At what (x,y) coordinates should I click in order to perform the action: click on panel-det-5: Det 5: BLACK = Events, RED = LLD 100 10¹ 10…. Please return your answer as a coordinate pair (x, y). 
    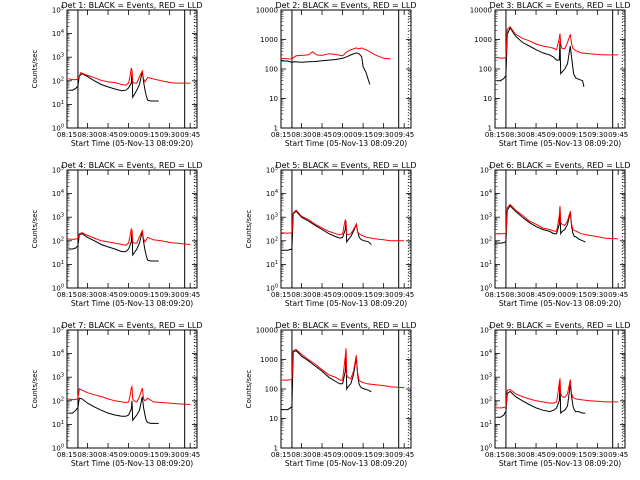
    Looking at the image, I should click on (330, 234).